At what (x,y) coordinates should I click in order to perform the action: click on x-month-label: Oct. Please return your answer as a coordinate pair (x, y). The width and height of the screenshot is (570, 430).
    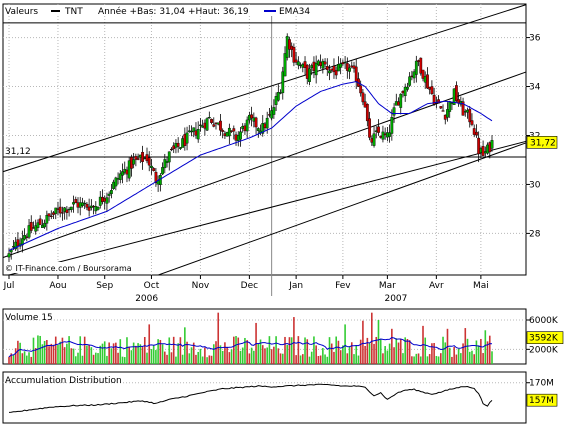
    Looking at the image, I should click on (152, 286).